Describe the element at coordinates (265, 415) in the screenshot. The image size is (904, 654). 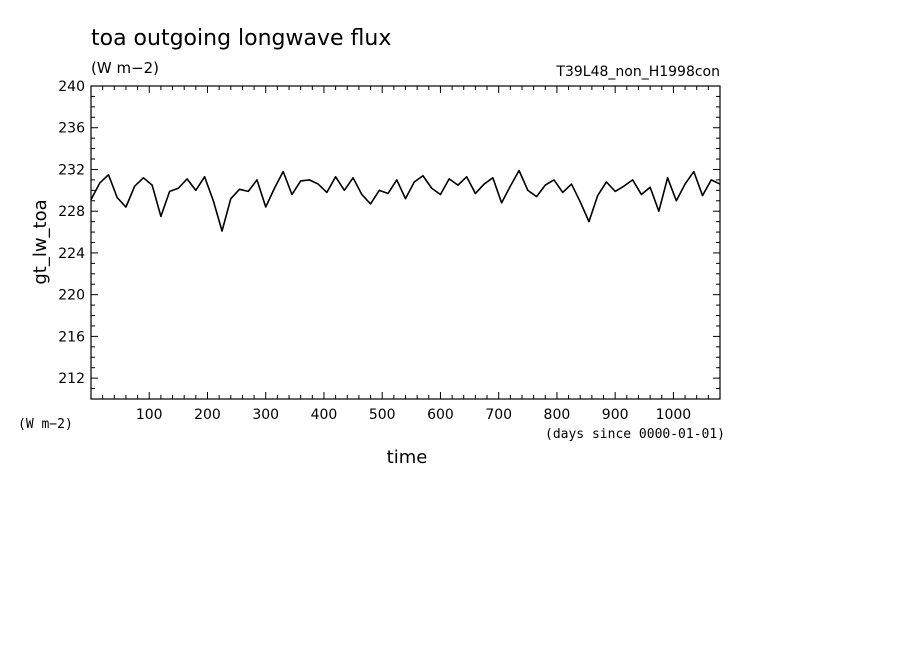
I see `x-tick-label: 300` at that location.